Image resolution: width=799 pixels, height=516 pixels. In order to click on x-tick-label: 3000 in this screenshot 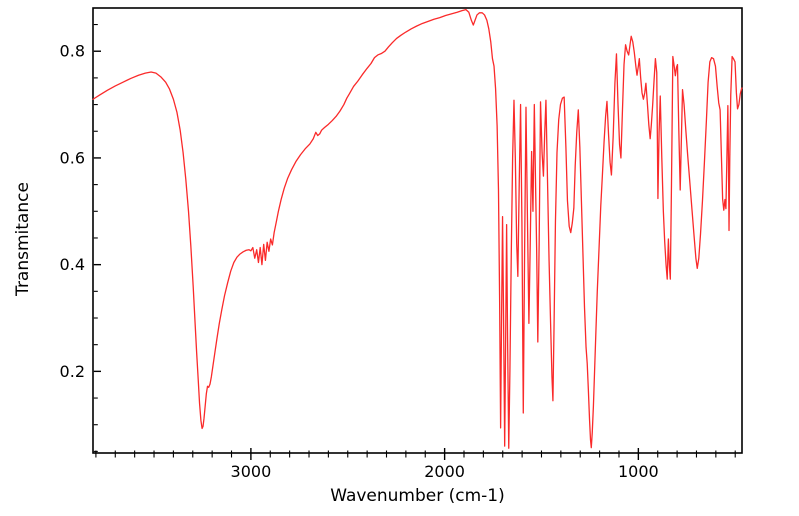, I will do `click(251, 471)`.